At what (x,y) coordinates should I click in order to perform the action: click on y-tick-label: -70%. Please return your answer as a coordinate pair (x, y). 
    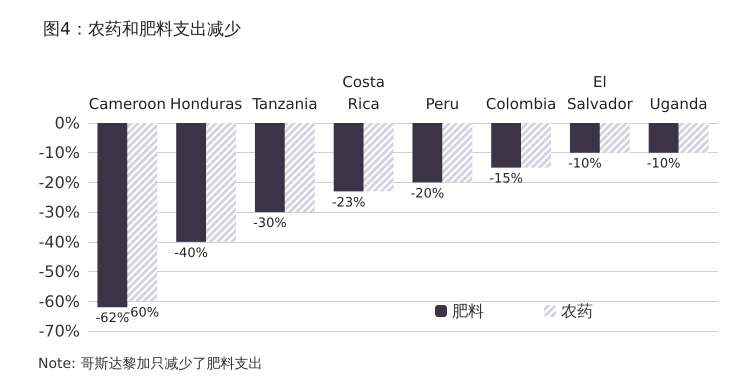
    Looking at the image, I should click on (59, 331).